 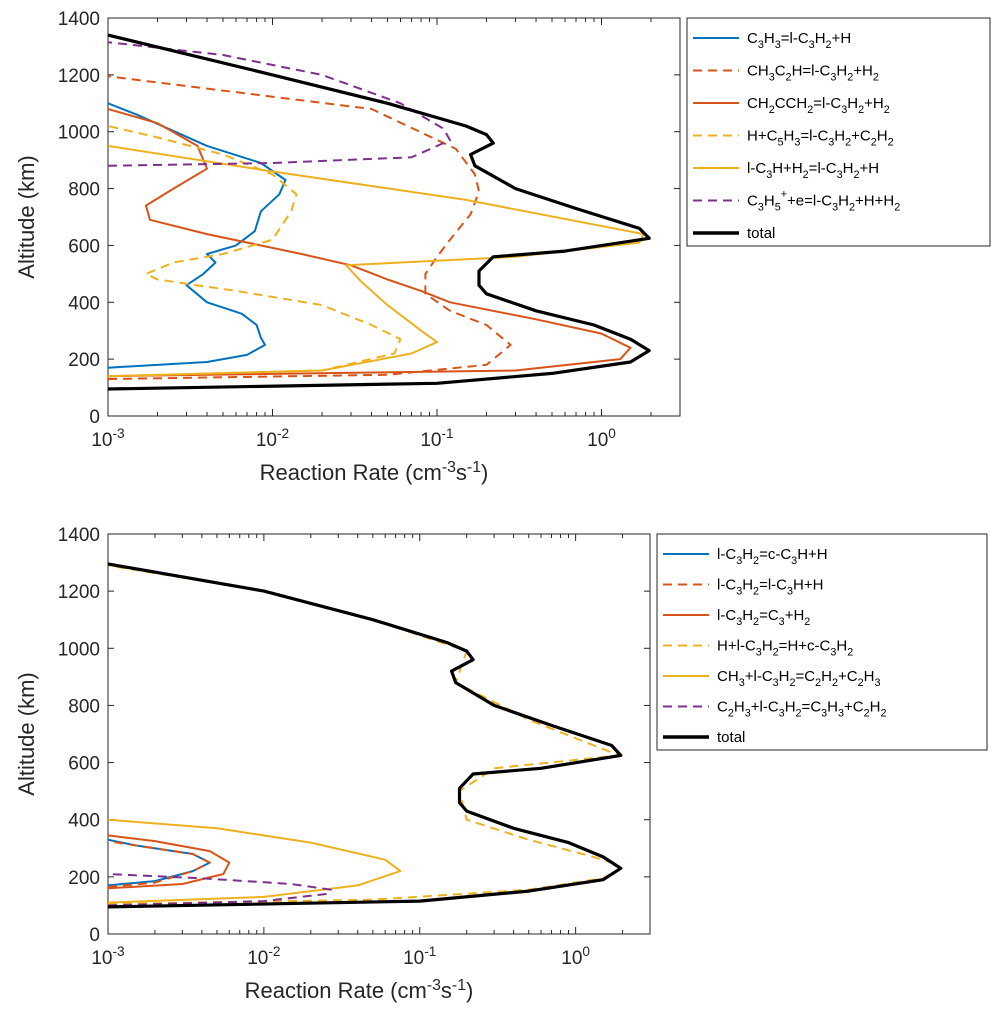 I want to click on legend-label-2: CH3C2H=l-C3H2+H2​, so click(x=813, y=73).